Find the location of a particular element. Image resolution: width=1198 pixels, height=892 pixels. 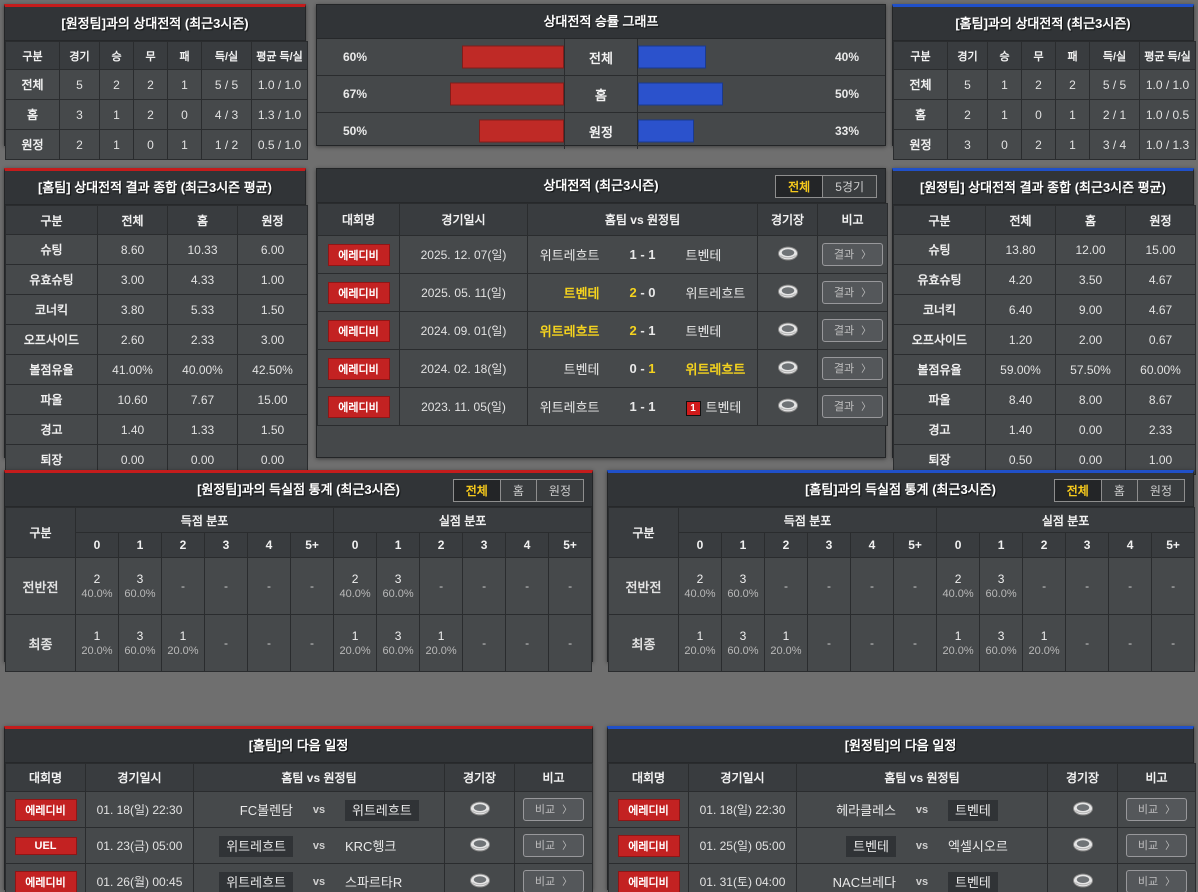

match-teams: 트벤테 vs 엑셀시오르 is located at coordinates (922, 846).